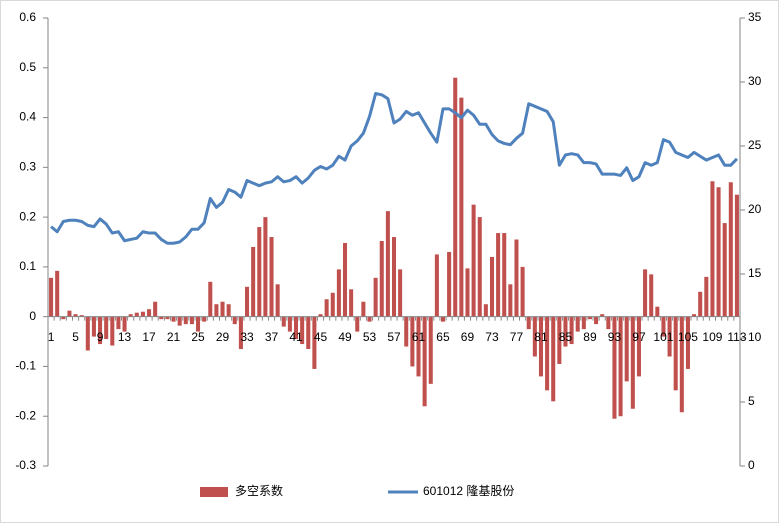  What do you see at coordinates (27, 67) in the screenshot?
I see `y-tick-label: 0.5` at bounding box center [27, 67].